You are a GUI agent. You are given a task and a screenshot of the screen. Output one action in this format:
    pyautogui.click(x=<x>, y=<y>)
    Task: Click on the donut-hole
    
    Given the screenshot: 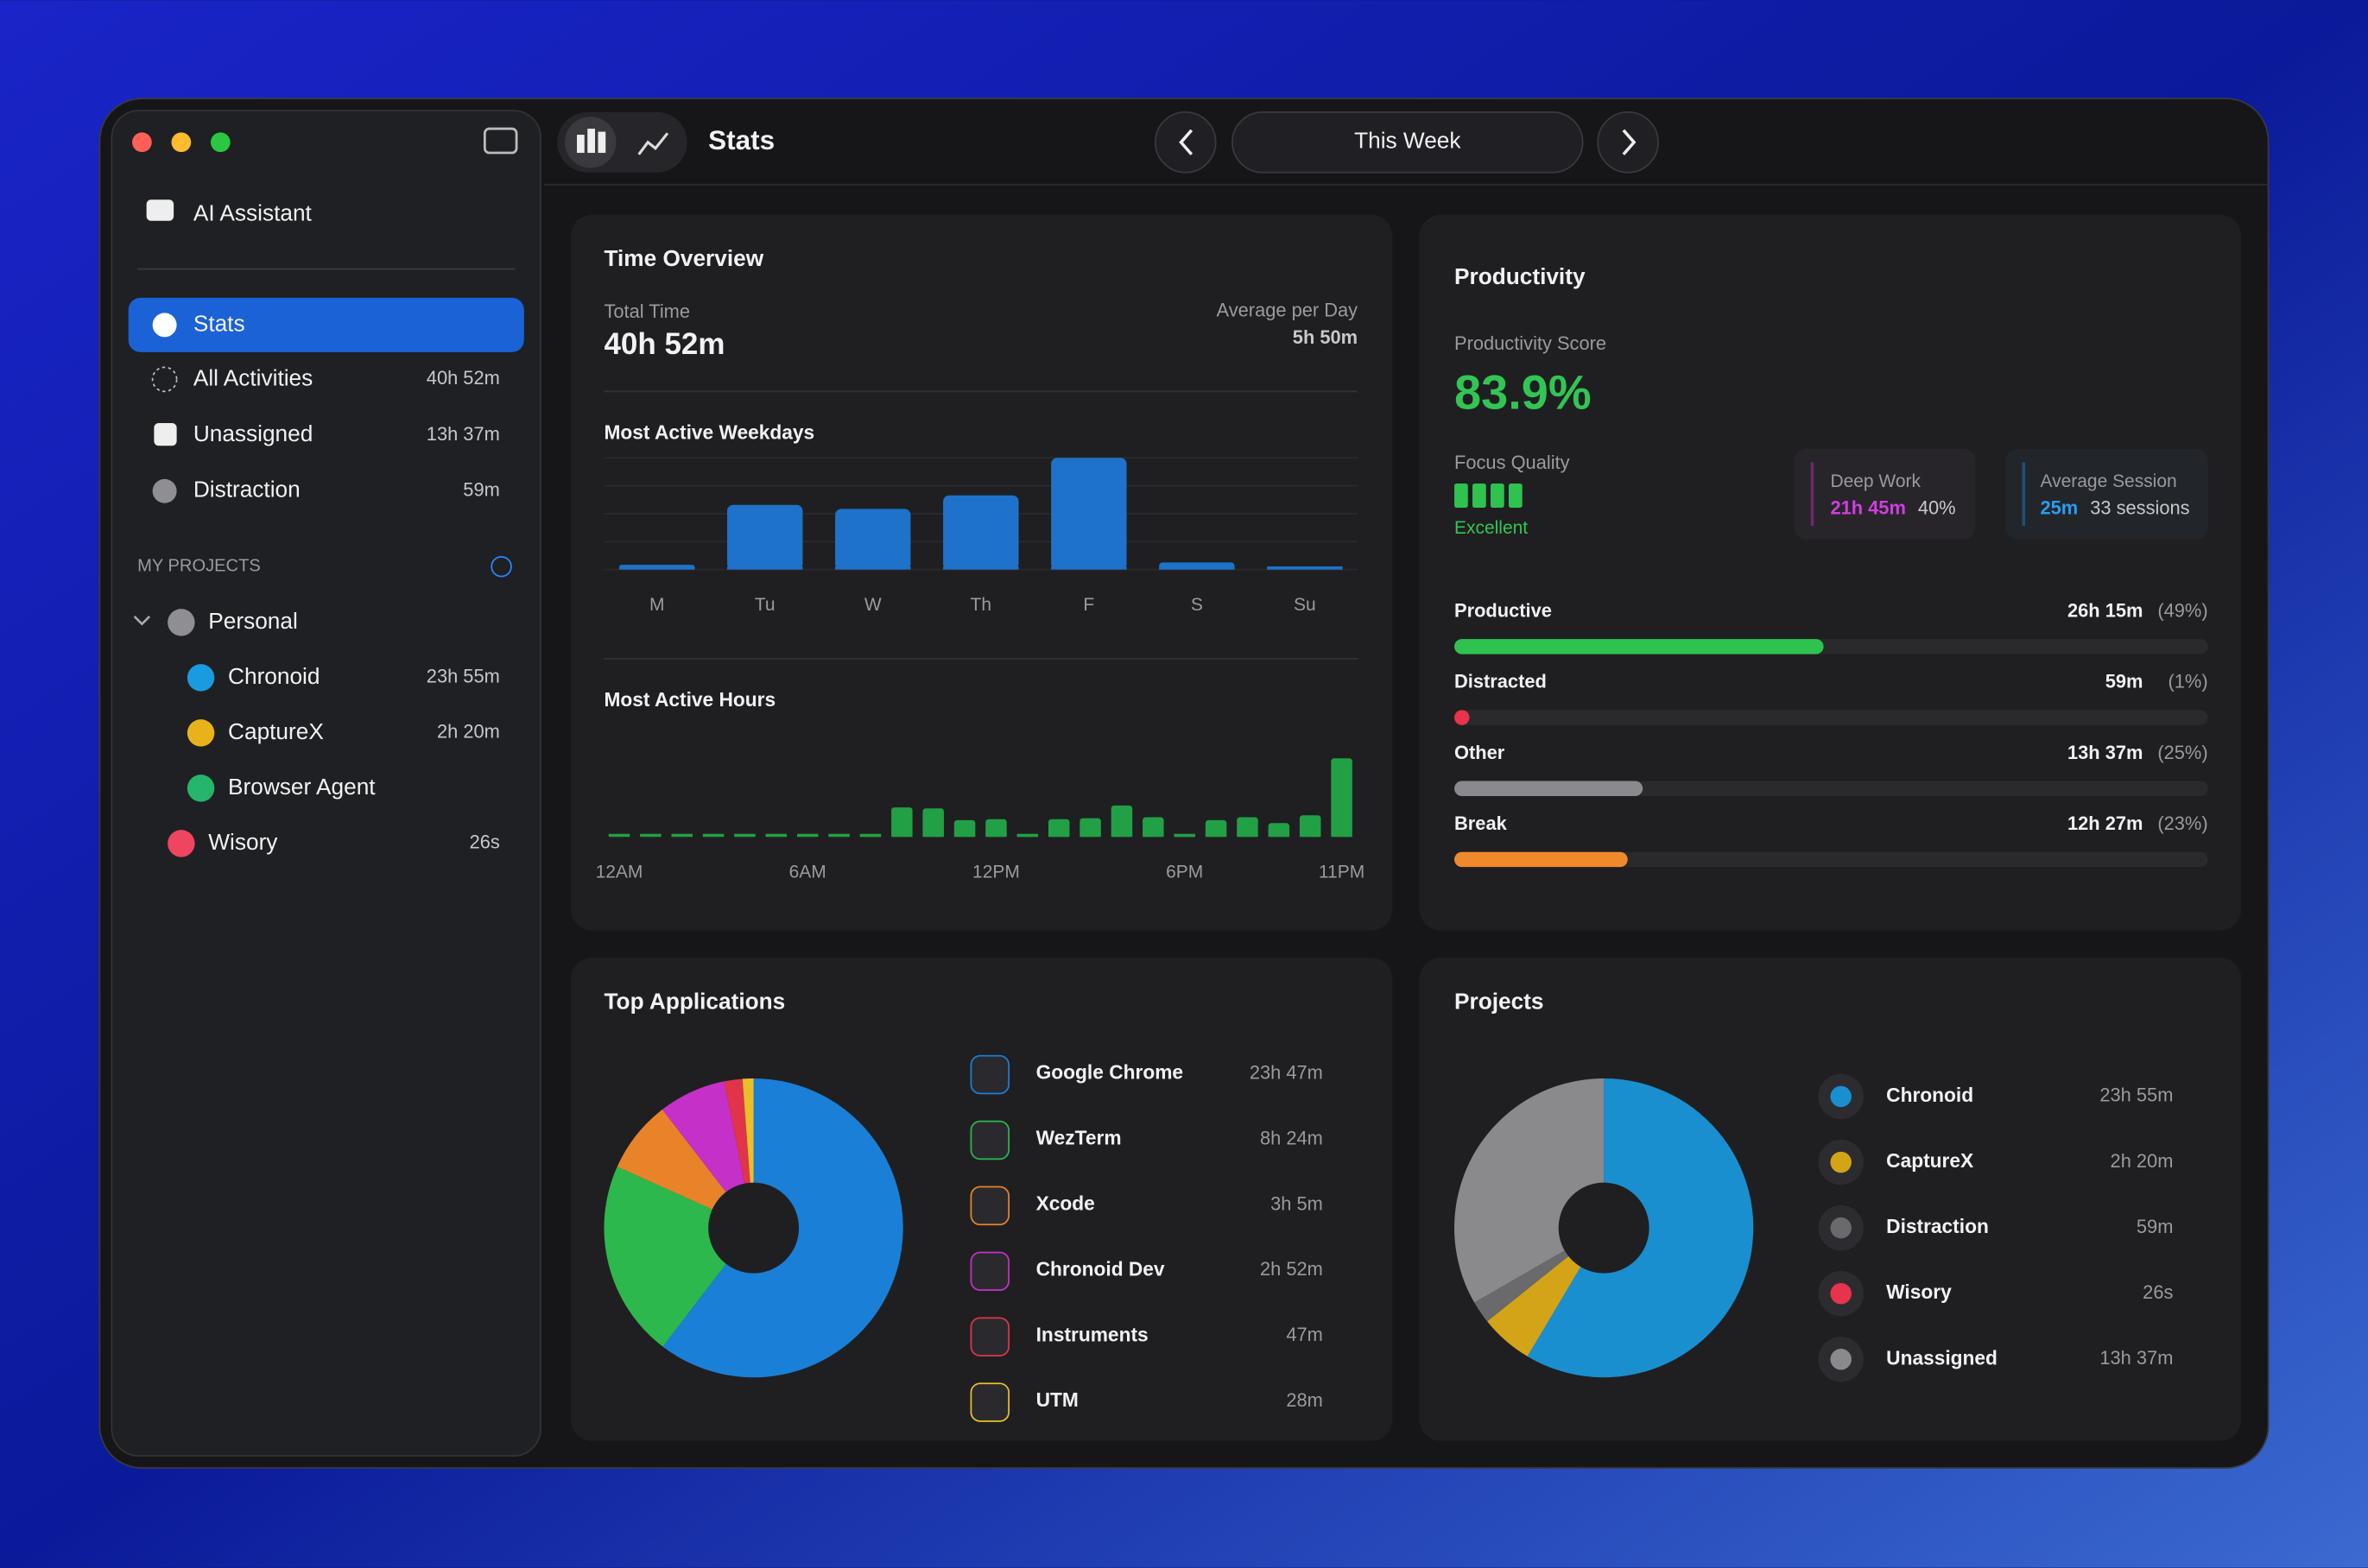 What is the action you would take?
    pyautogui.click(x=754, y=1228)
    